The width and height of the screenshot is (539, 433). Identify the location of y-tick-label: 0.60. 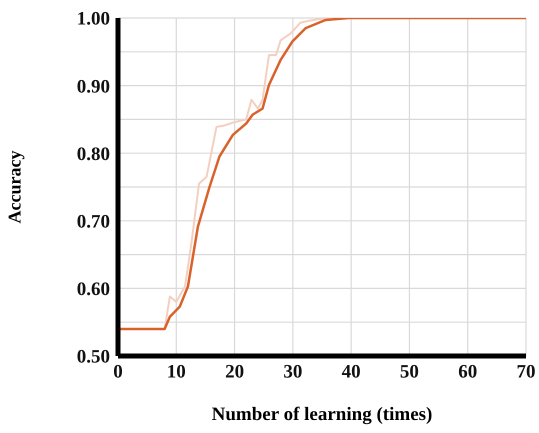
(93, 289).